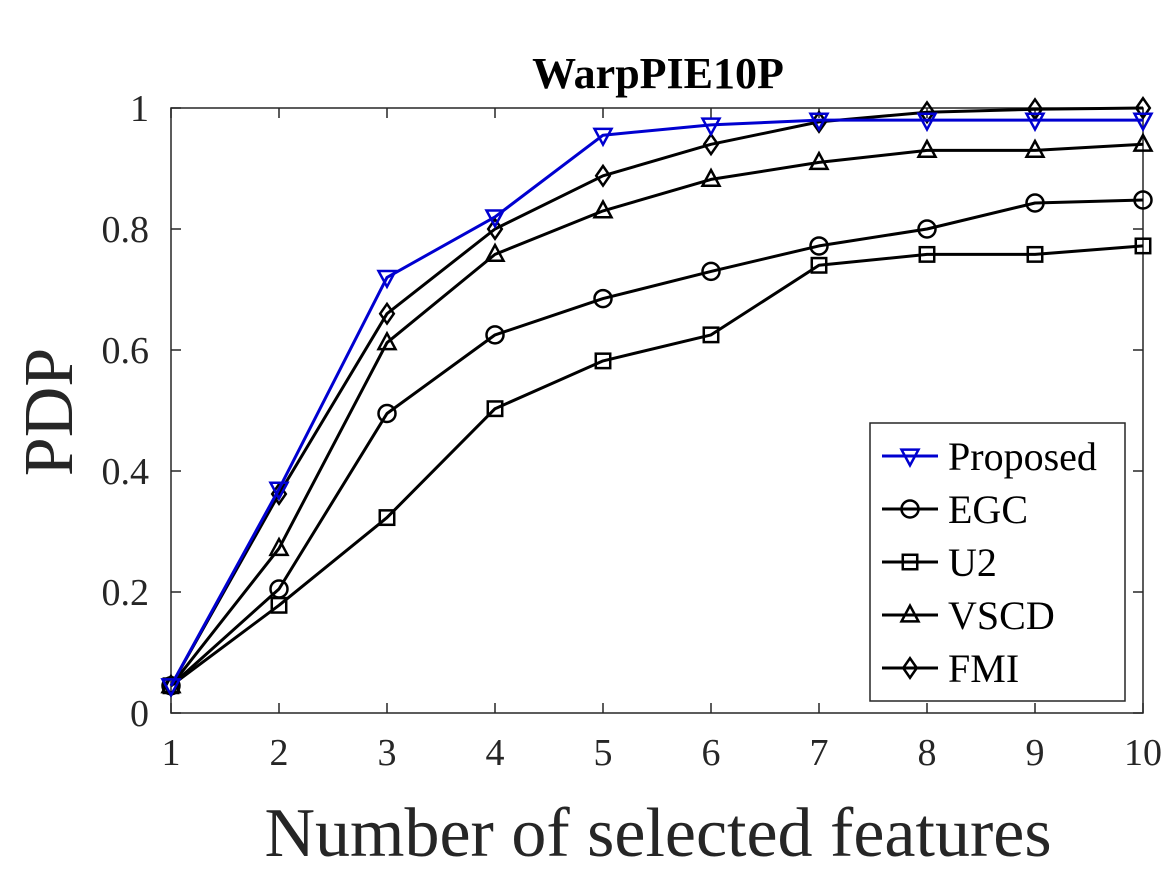 The width and height of the screenshot is (1167, 875). Describe the element at coordinates (997, 562) in the screenshot. I see `legend: Proposed EGC U2 VSCD FMI` at that location.